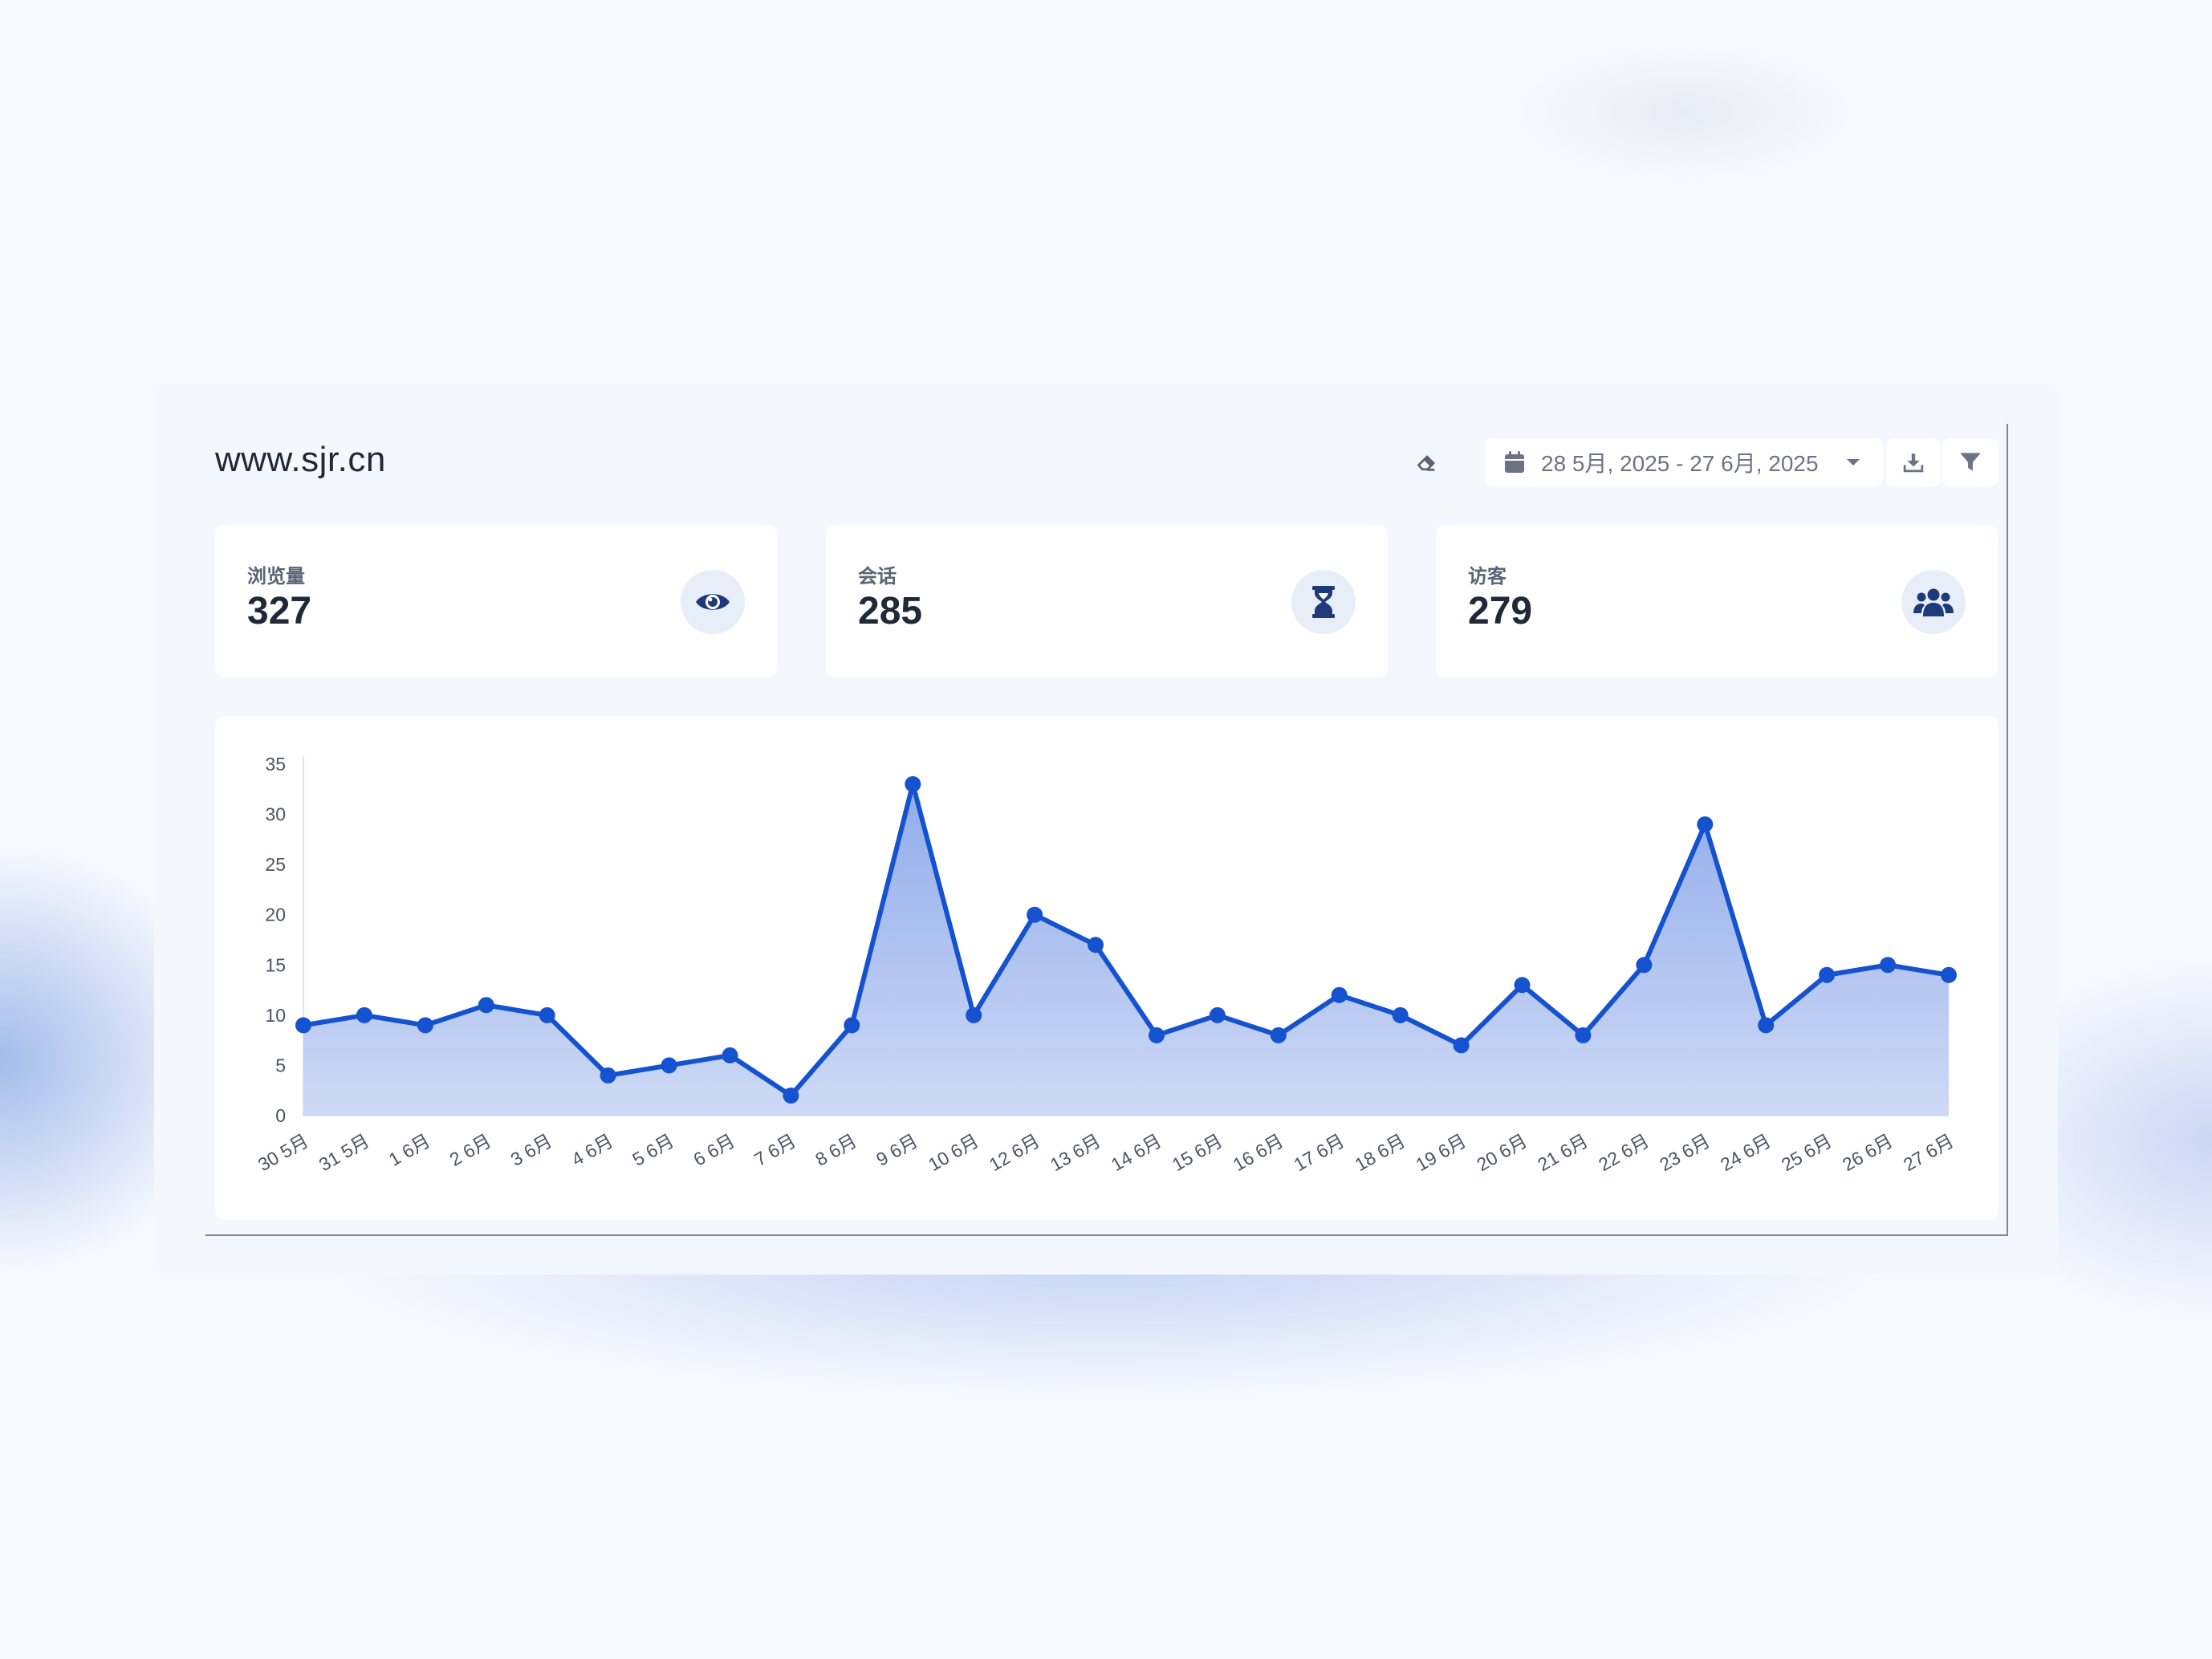 This screenshot has width=2212, height=1659. I want to click on stat-label: 访客, so click(1488, 577).